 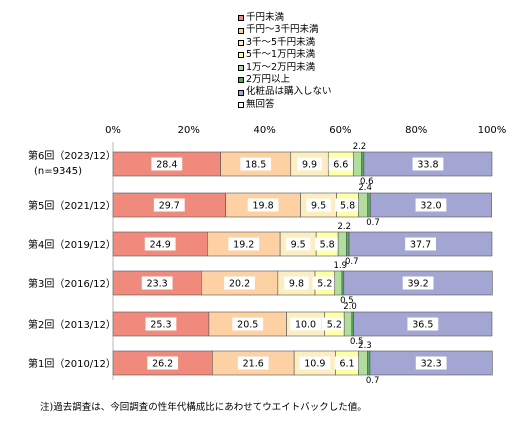 I want to click on data-label: 9.9, so click(x=309, y=165).